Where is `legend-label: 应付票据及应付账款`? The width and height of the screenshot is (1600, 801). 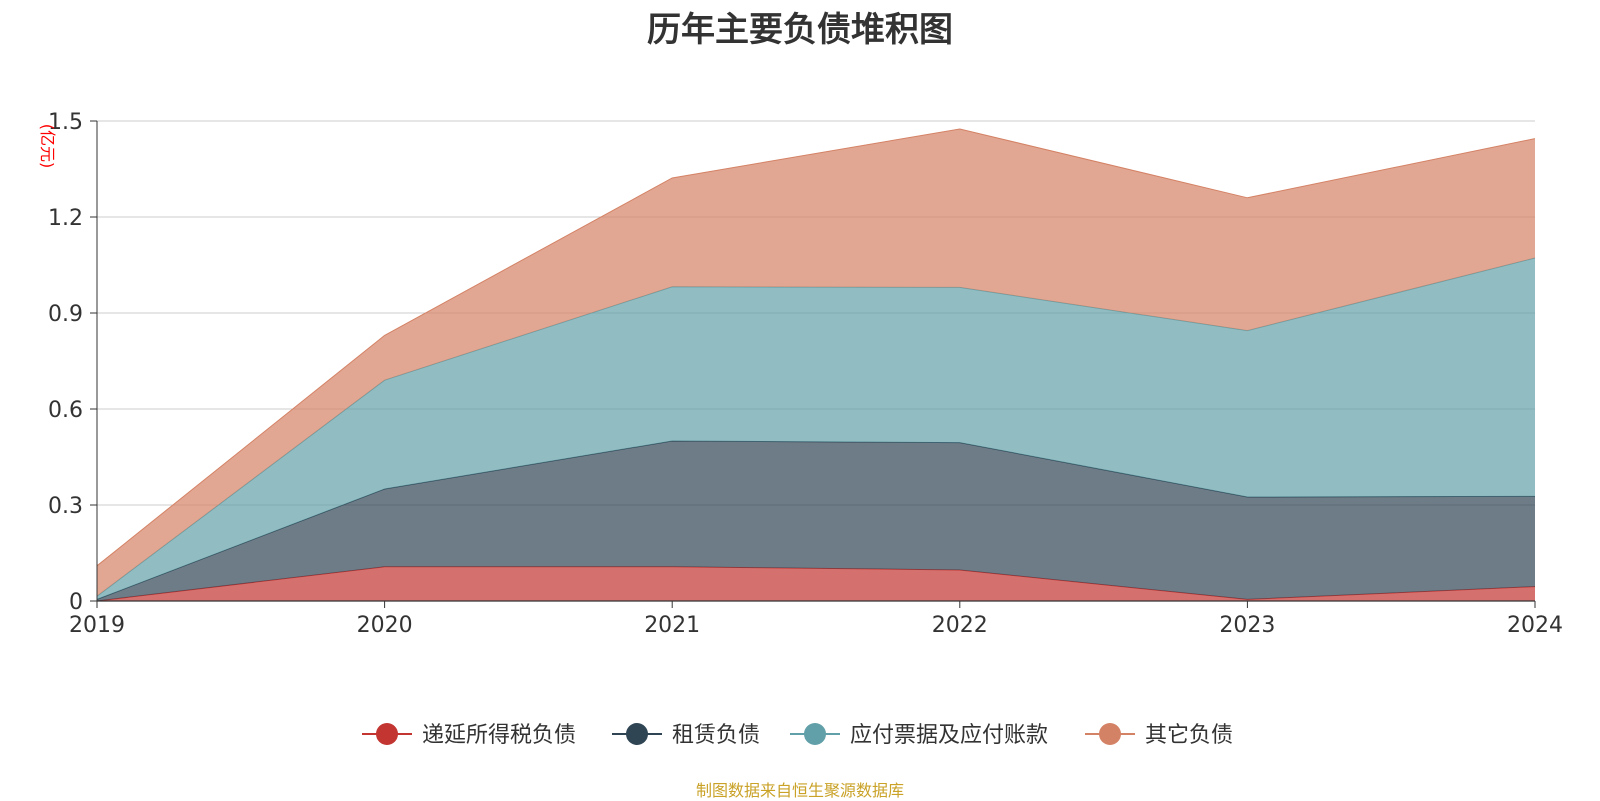 legend-label: 应付票据及应付账款 is located at coordinates (949, 735).